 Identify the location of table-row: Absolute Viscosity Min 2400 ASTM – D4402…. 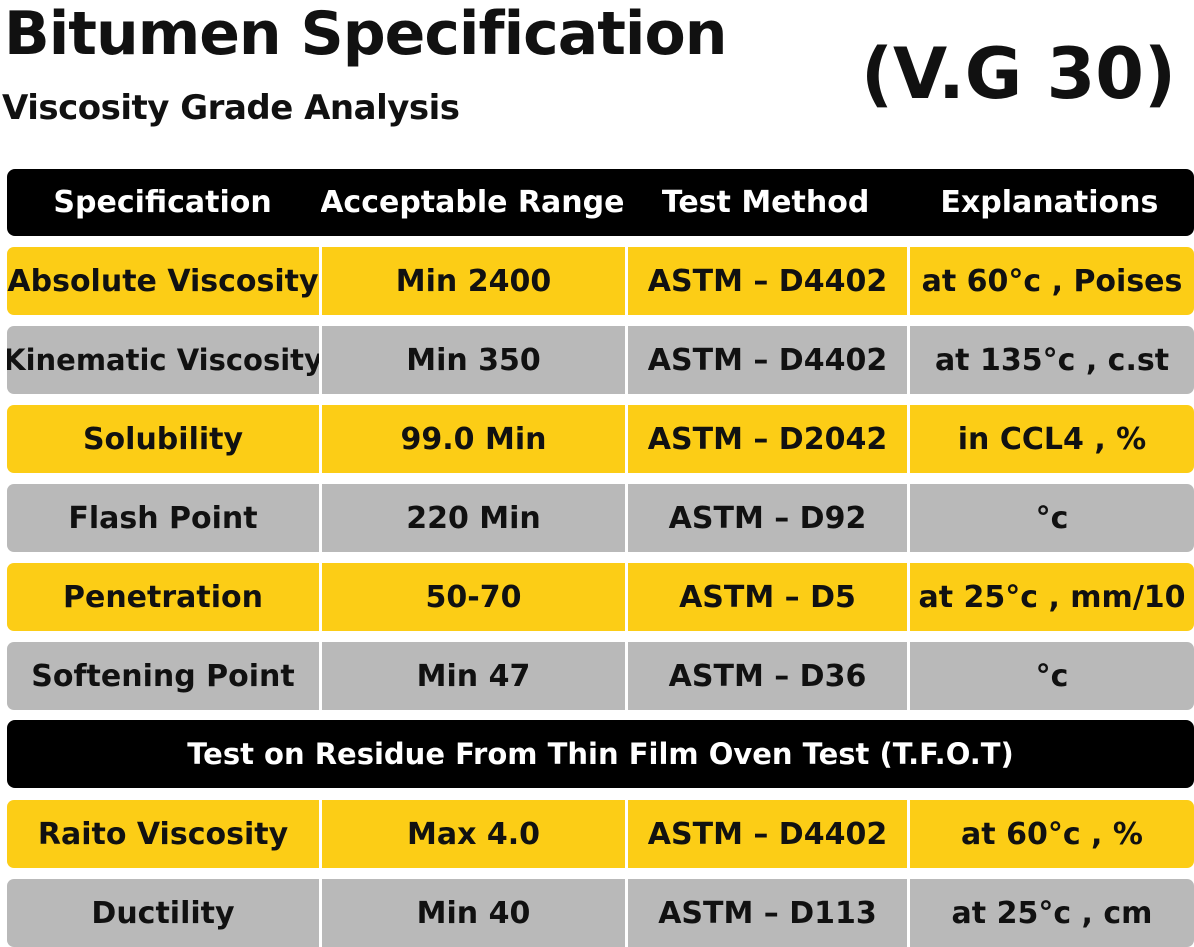
(600, 281).